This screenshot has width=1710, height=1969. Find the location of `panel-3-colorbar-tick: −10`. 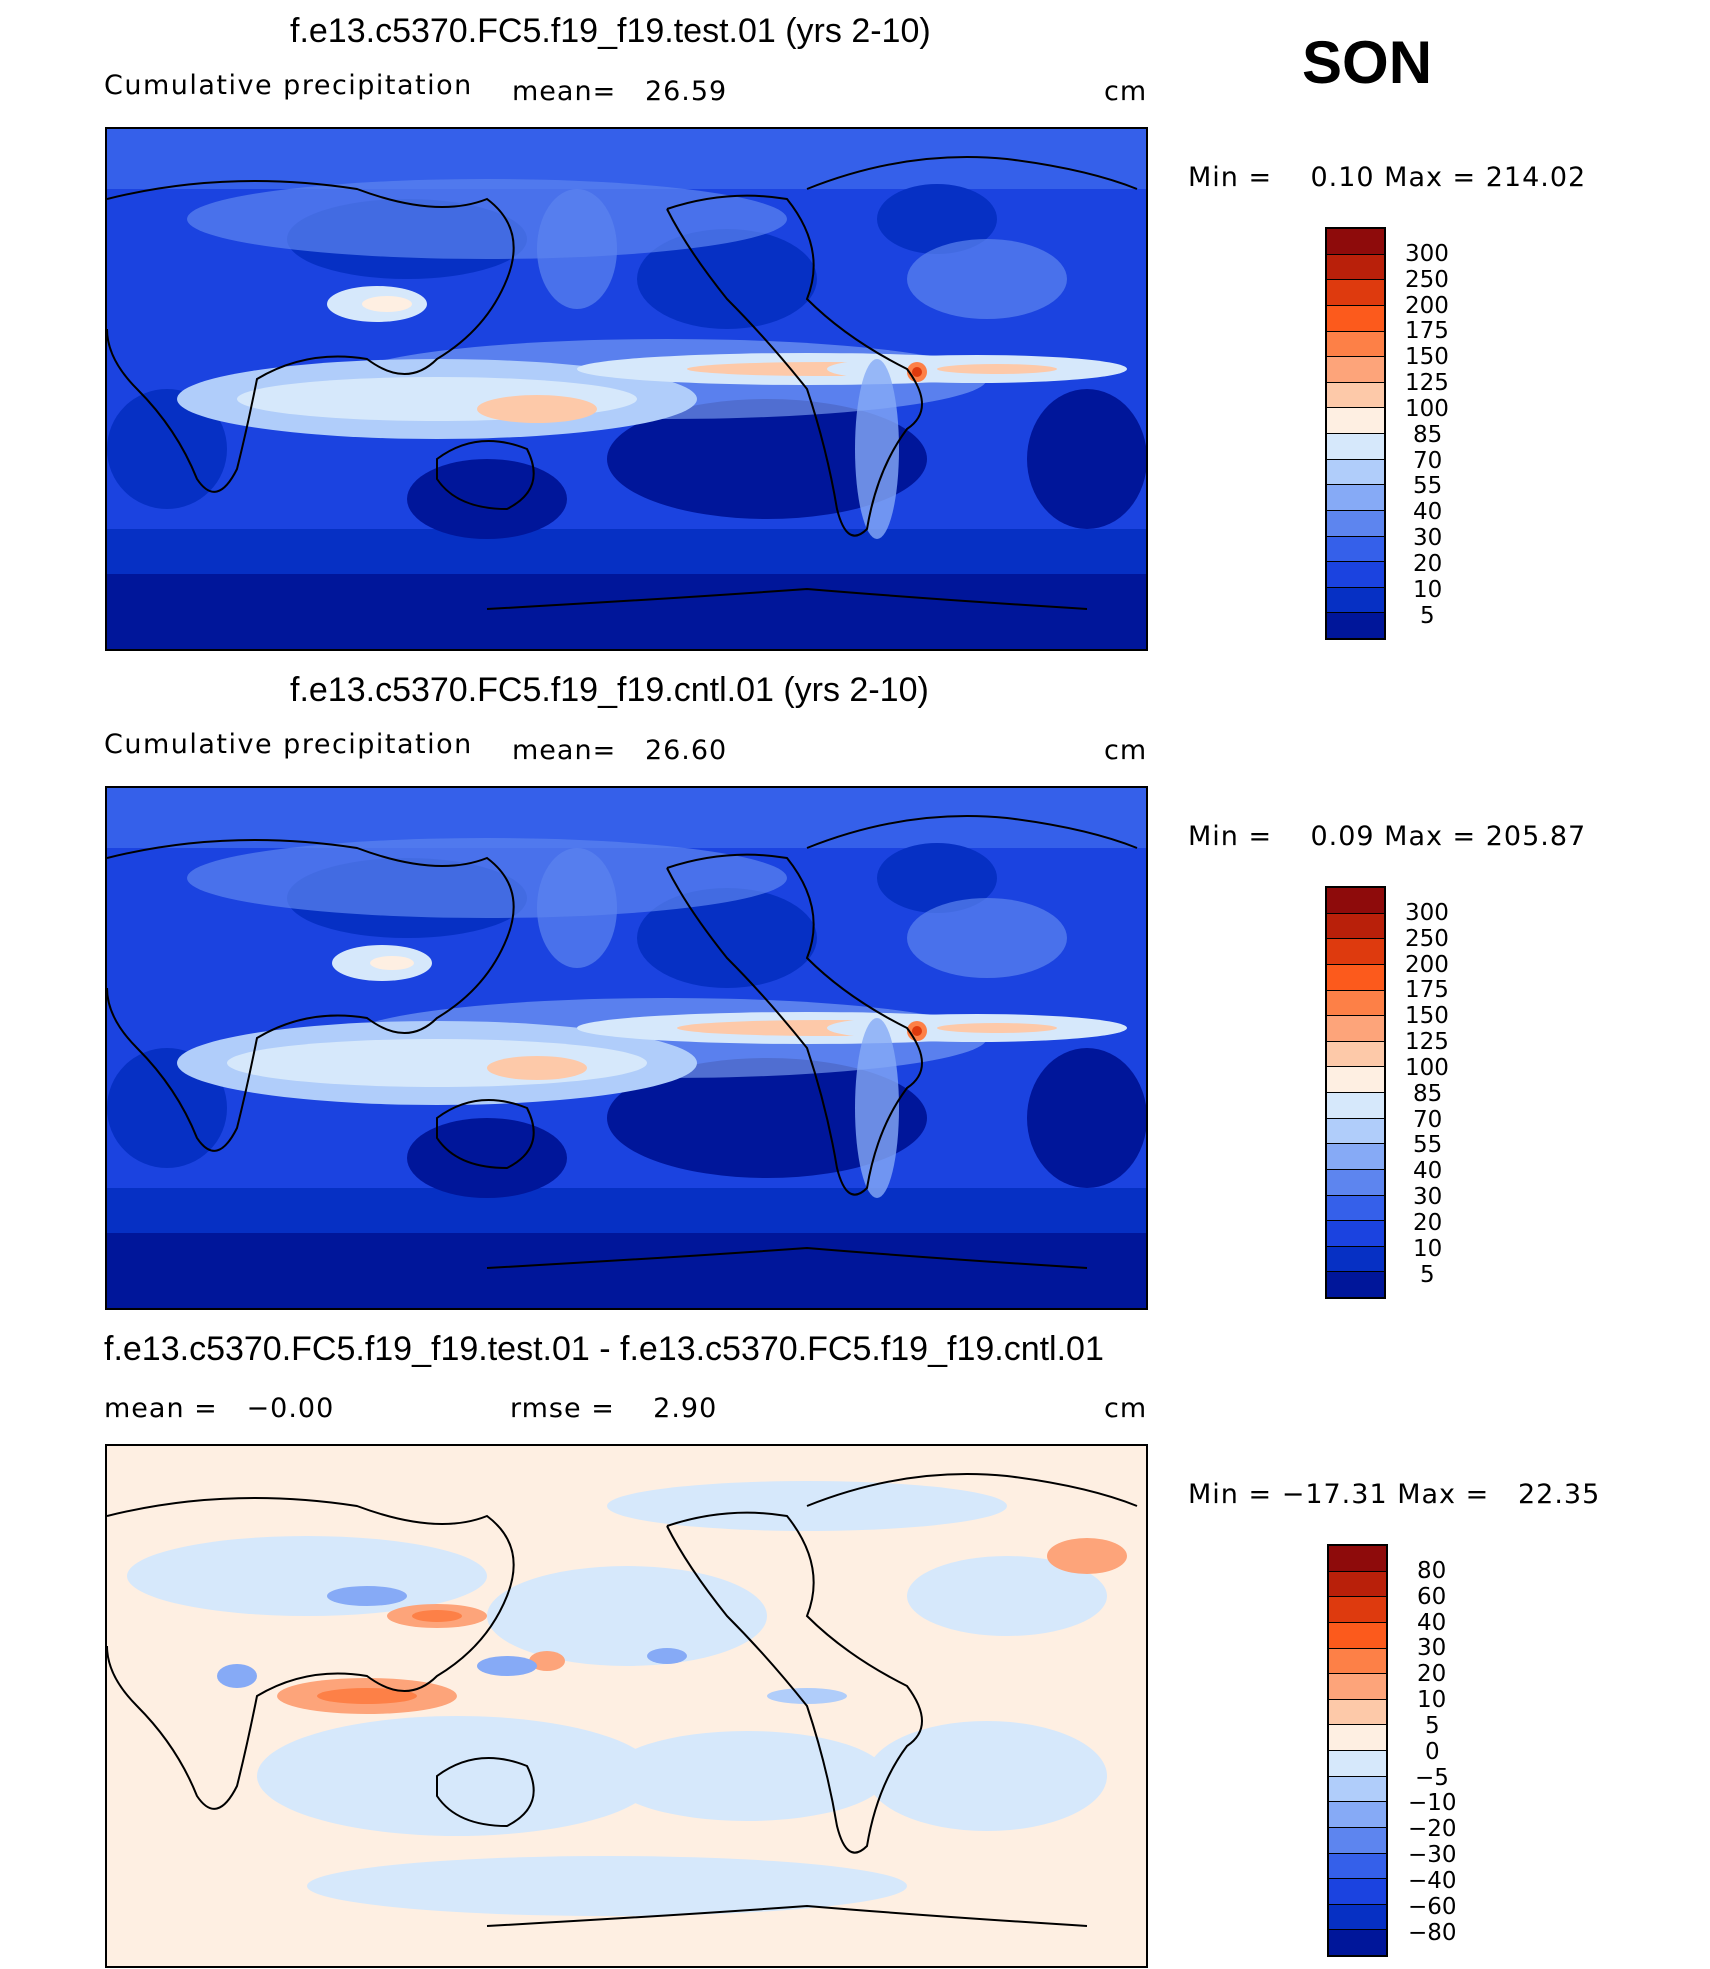

panel-3-colorbar-tick: −10 is located at coordinates (1432, 1803).